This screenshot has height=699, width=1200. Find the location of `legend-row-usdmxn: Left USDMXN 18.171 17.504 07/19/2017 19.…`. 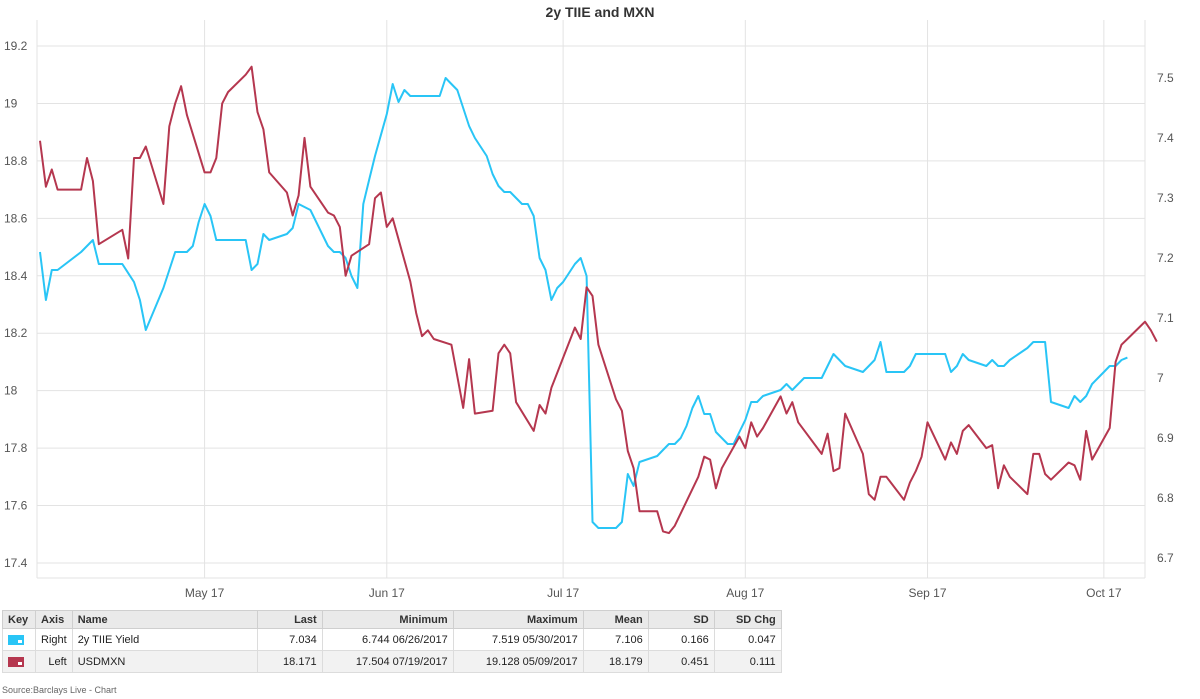

legend-row-usdmxn: Left USDMXN 18.171 17.504 07/19/2017 19.… is located at coordinates (392, 661).